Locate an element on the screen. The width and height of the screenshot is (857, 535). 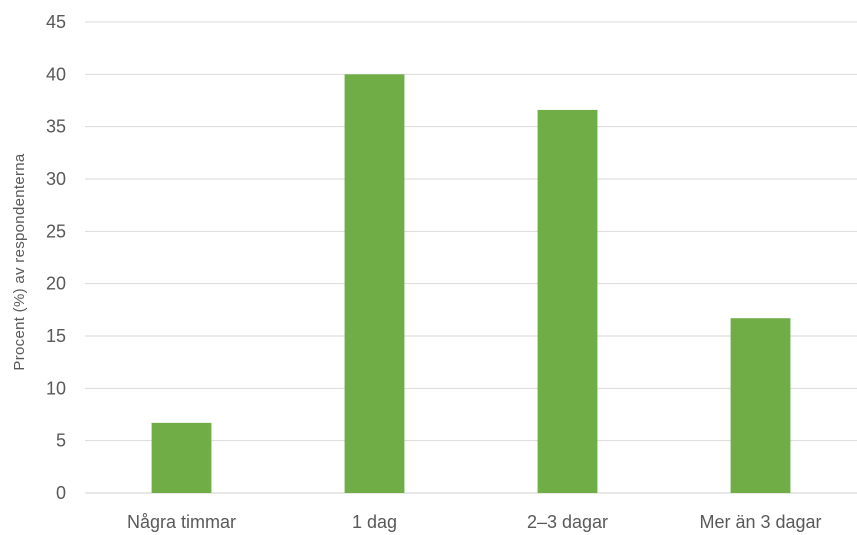
y-tick-label: 0 is located at coordinates (61, 493).